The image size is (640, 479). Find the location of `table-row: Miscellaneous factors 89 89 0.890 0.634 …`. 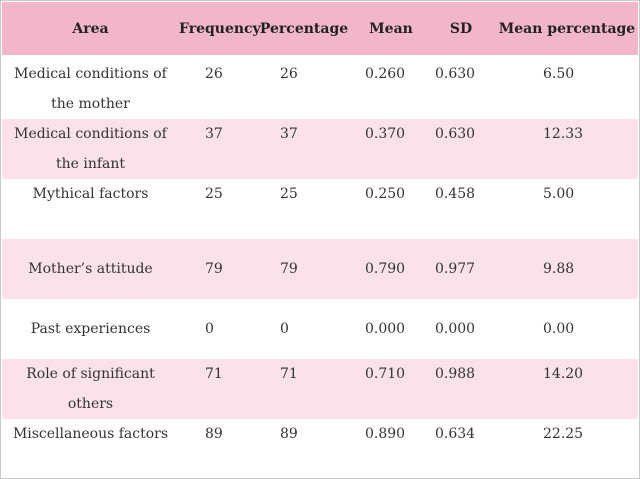

table-row: Miscellaneous factors 89 89 0.890 0.634 … is located at coordinates (320, 448).